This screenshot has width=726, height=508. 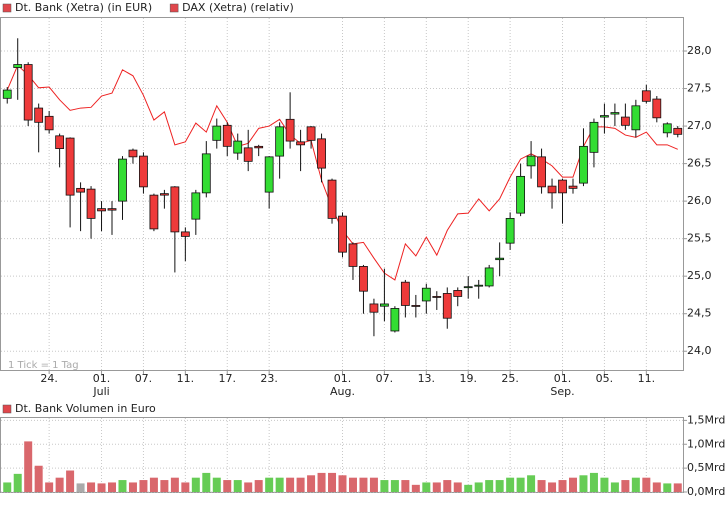 What do you see at coordinates (427, 378) in the screenshot?
I see `x-tick-label: 13.` at bounding box center [427, 378].